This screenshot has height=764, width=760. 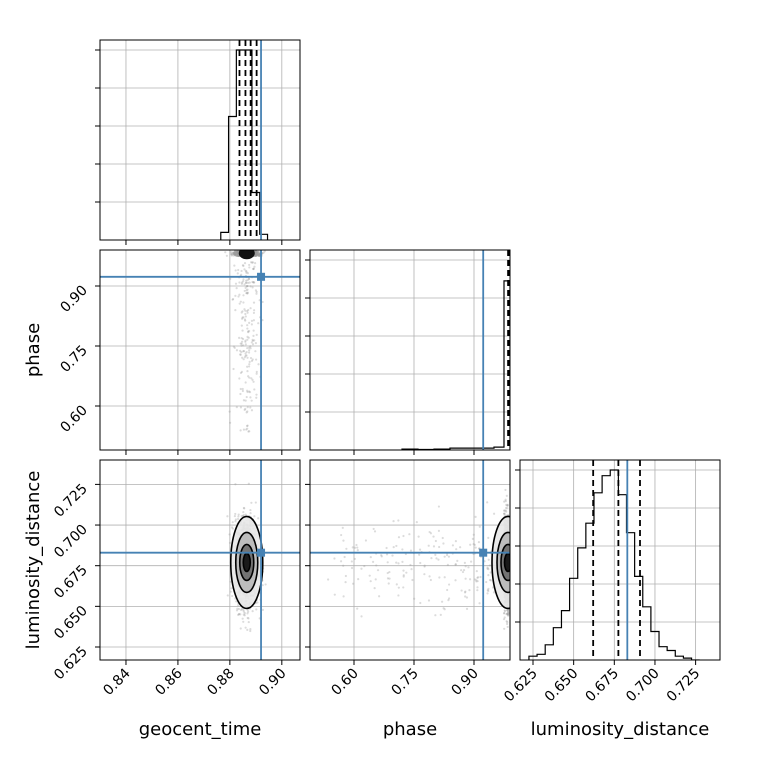 What do you see at coordinates (272, 682) in the screenshot?
I see `x-tick-label: 0.90` at bounding box center [272, 682].